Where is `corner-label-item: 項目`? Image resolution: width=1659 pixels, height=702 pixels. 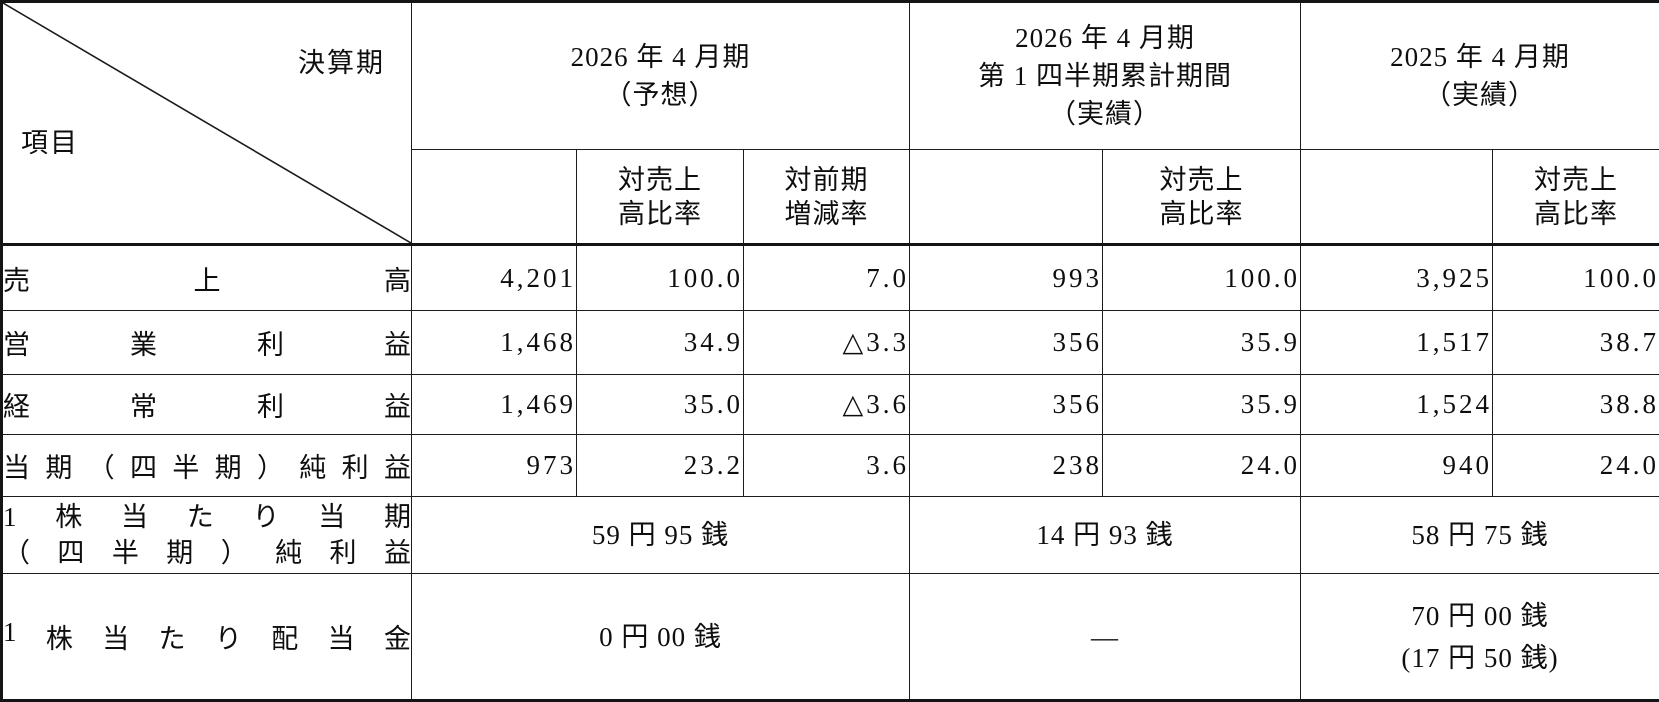
corner-label-item: 項目 is located at coordinates (50, 140).